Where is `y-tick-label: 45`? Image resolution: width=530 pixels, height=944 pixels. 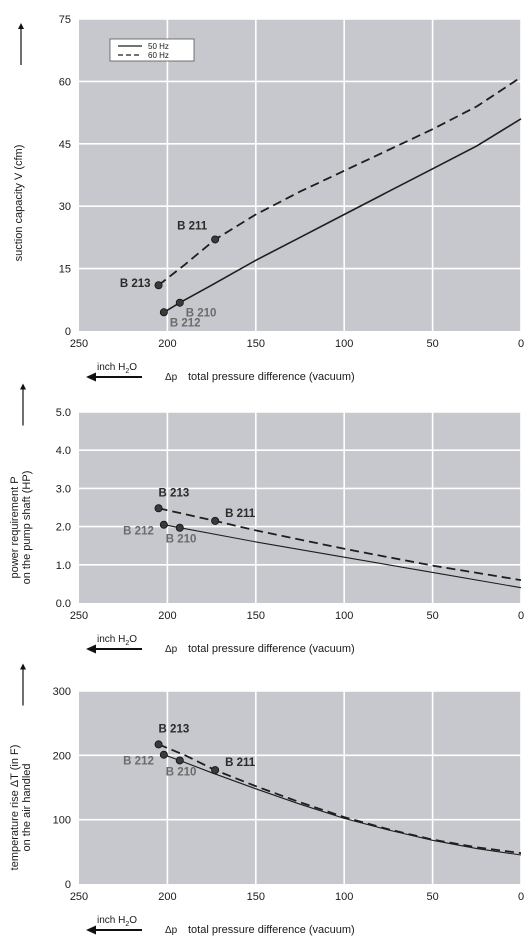 y-tick-label: 45 is located at coordinates (65, 145).